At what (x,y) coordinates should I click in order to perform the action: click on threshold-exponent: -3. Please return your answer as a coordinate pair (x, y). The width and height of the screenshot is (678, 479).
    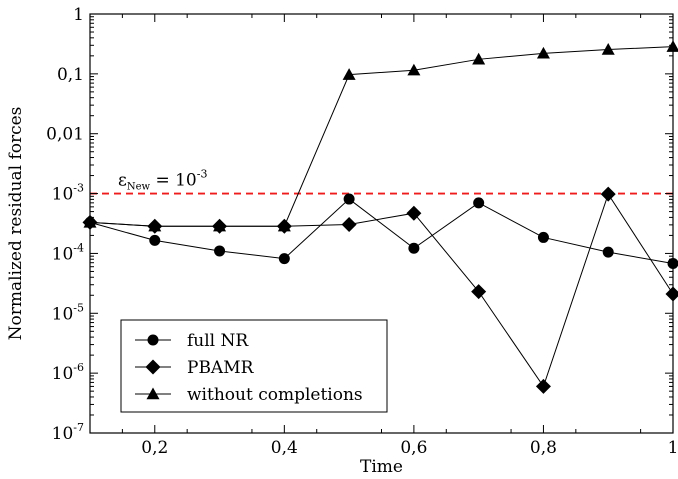
    Looking at the image, I should click on (202, 174).